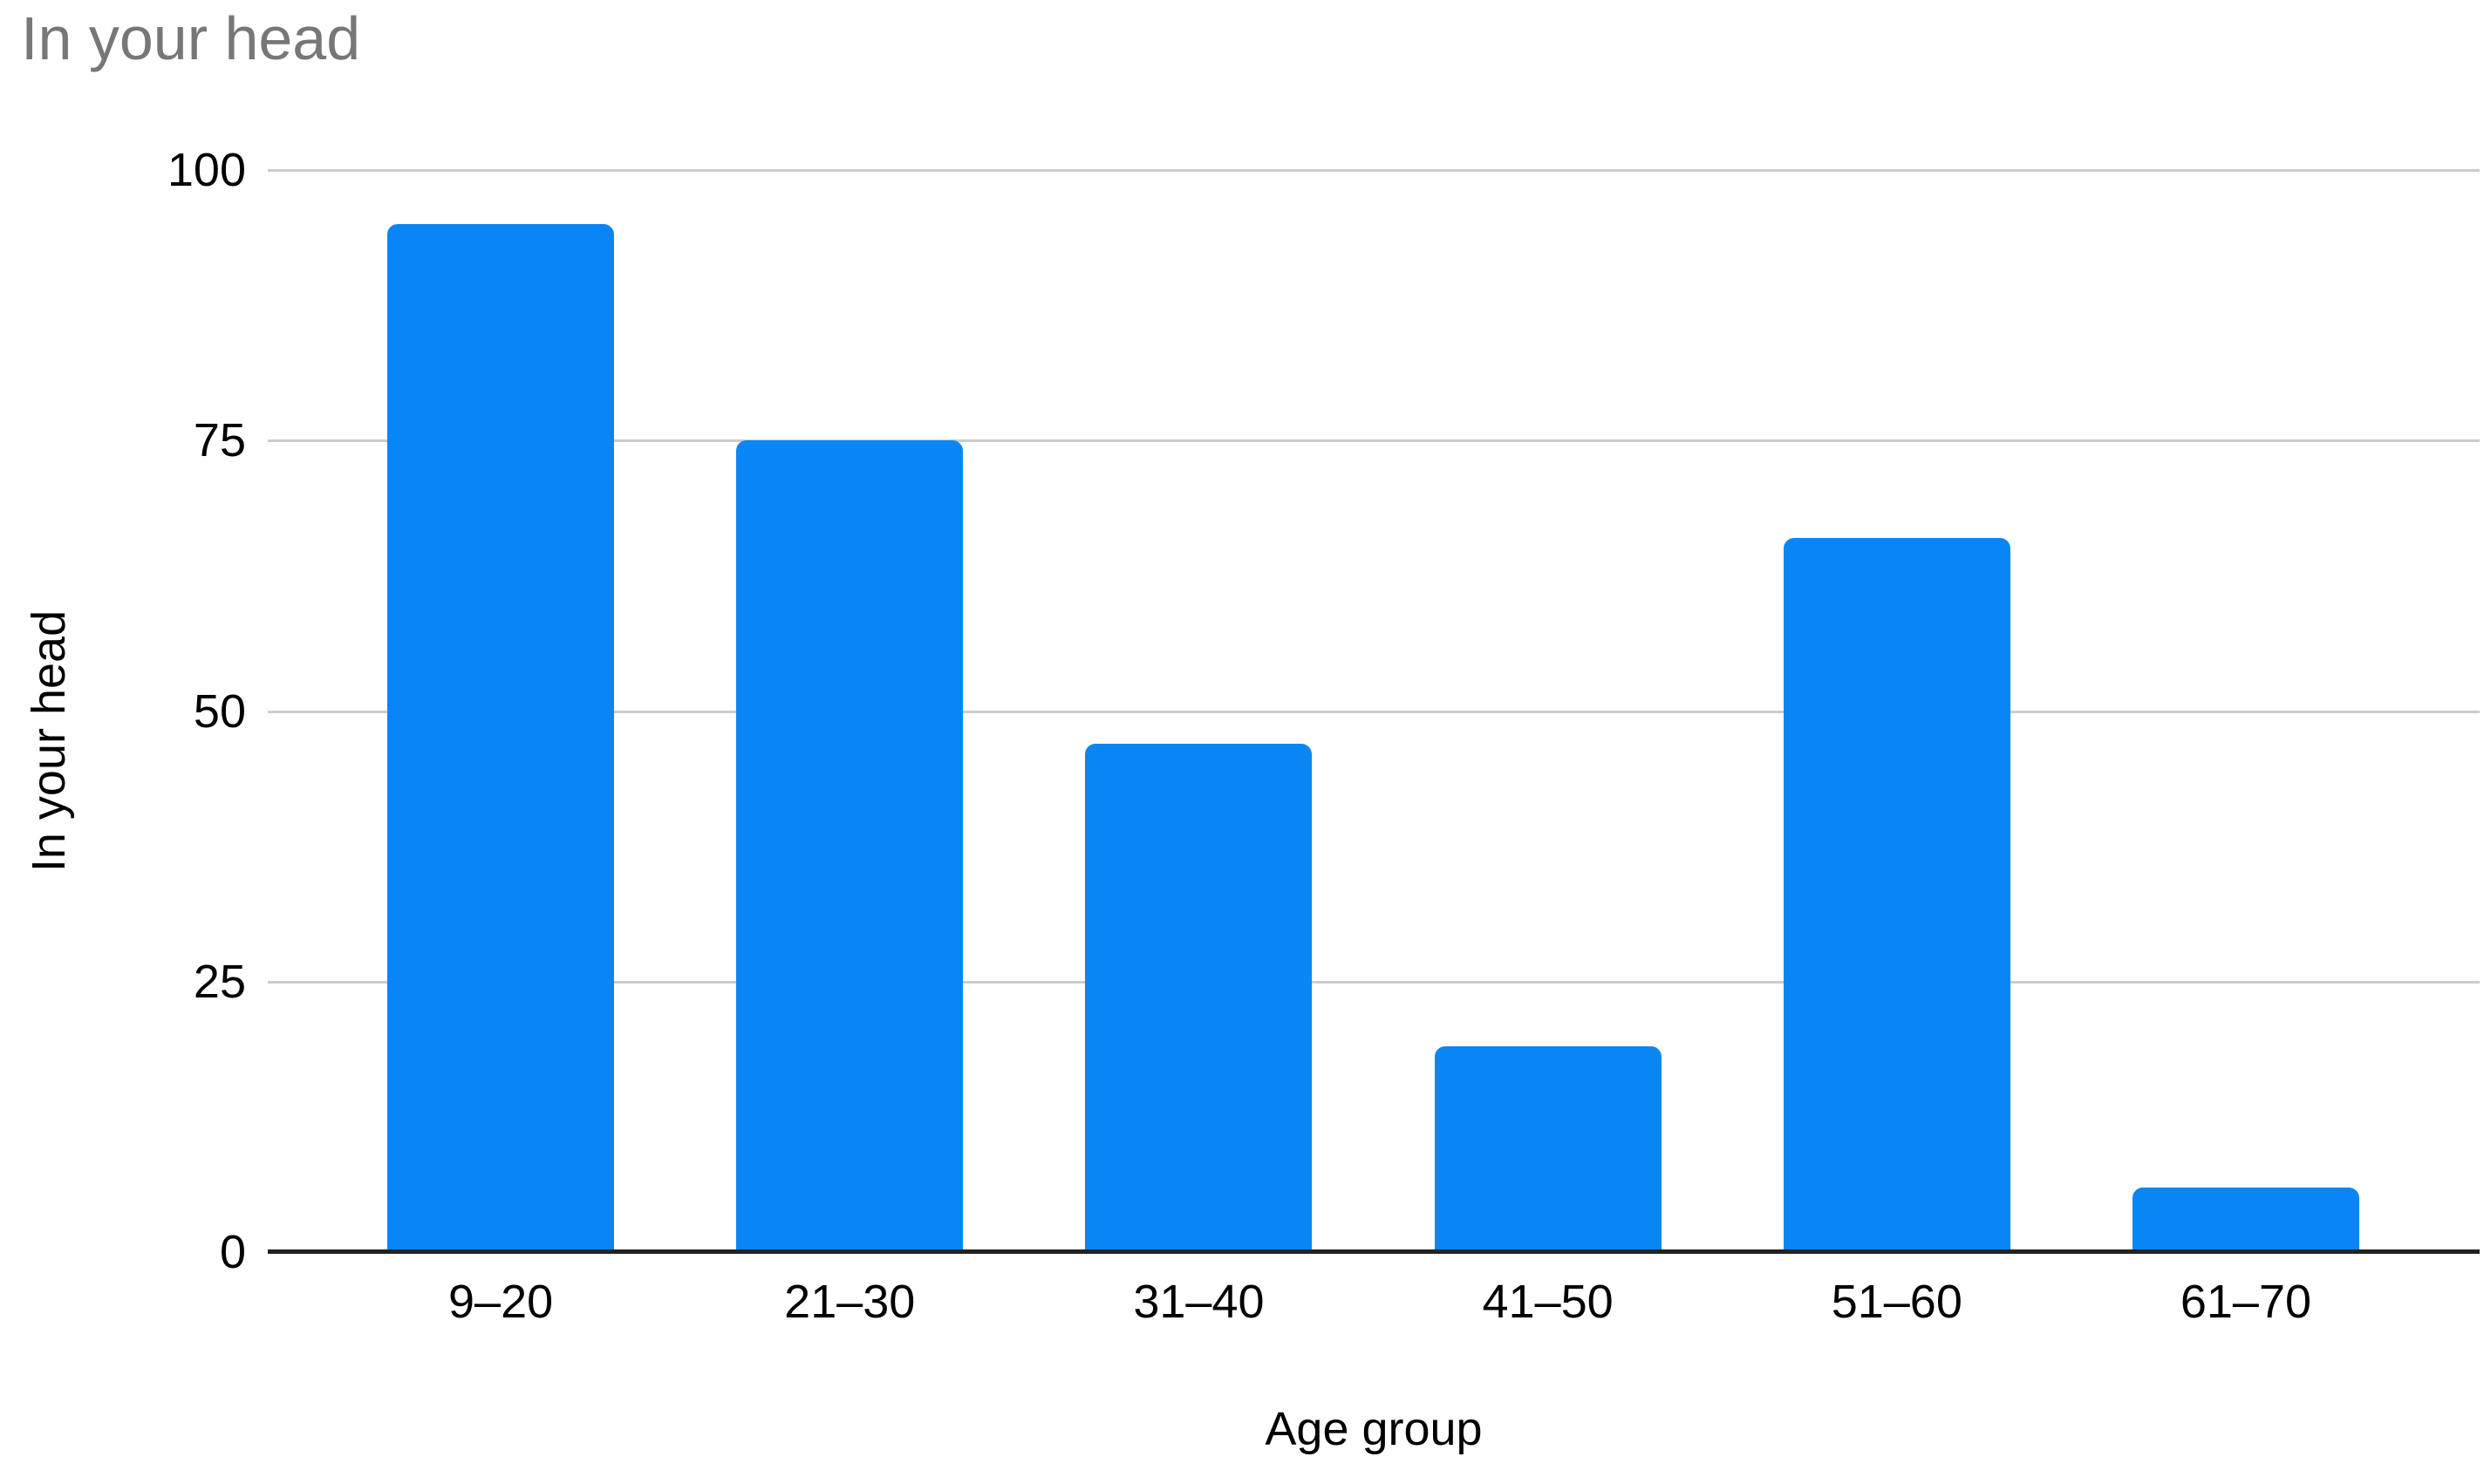  I want to click on x-axis-tick-labels: 9–20 21–30 31–40 41–50 51–60 61–70, so click(1373, 1302).